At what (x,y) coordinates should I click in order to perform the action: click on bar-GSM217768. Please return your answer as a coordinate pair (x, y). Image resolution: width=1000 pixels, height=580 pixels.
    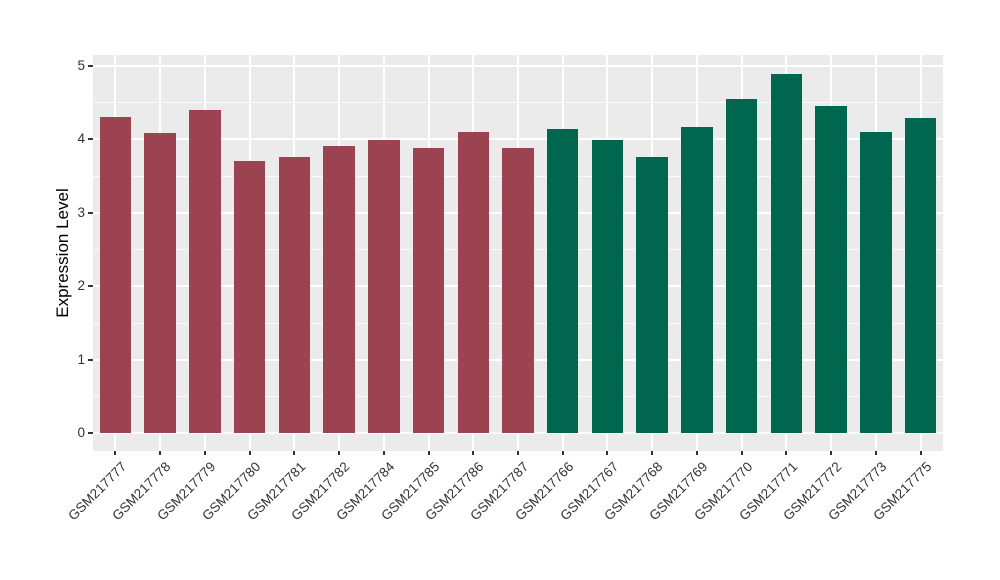
    Looking at the image, I should click on (652, 294).